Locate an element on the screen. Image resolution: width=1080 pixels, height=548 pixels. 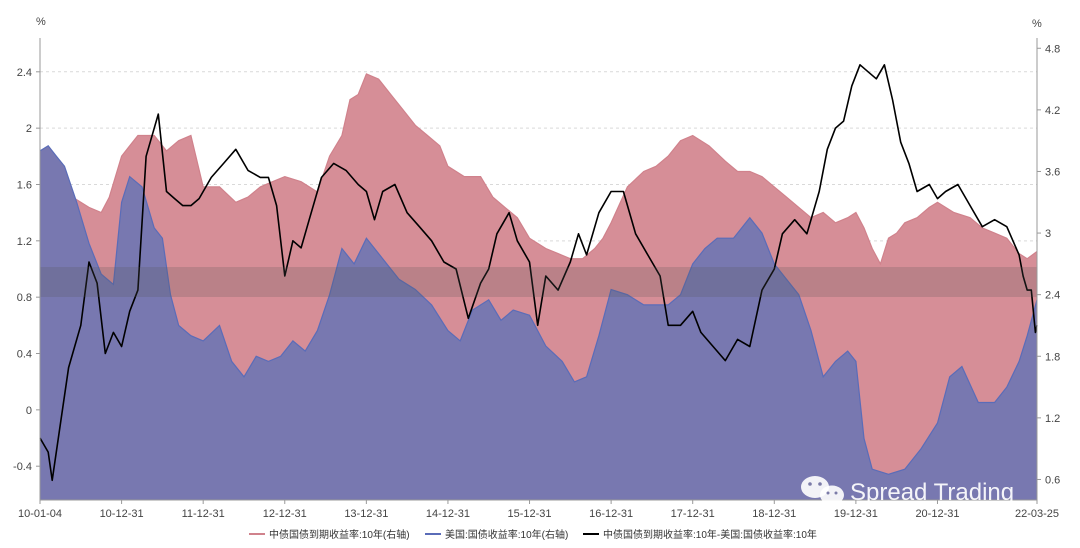
left-tick-label: 1.2 is located at coordinates (24, 242).